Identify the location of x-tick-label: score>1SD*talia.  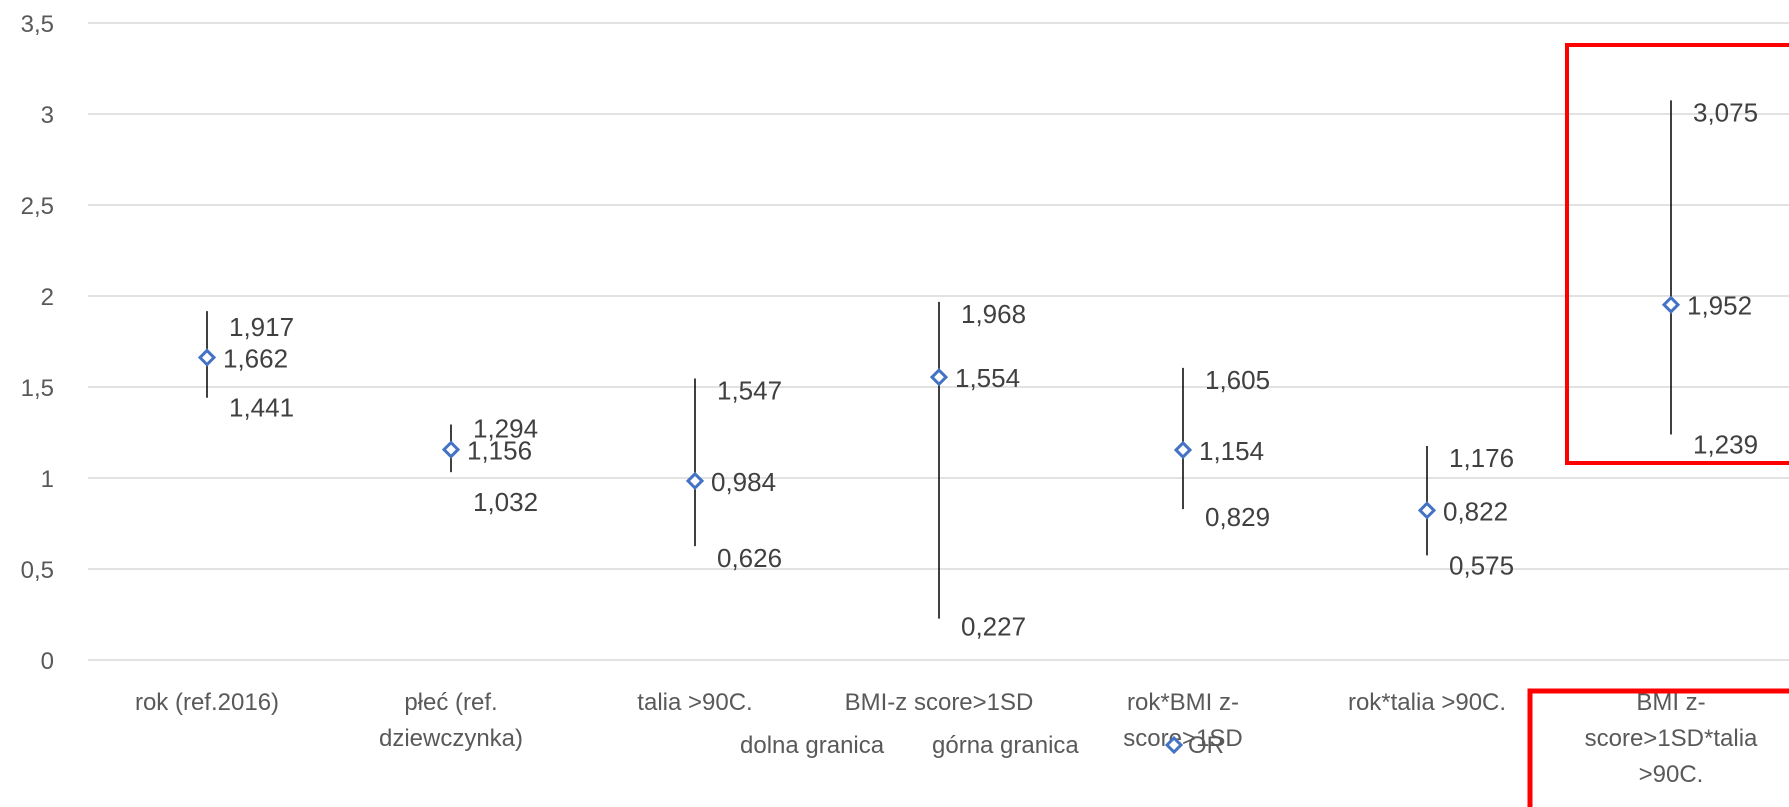
(1671, 738).